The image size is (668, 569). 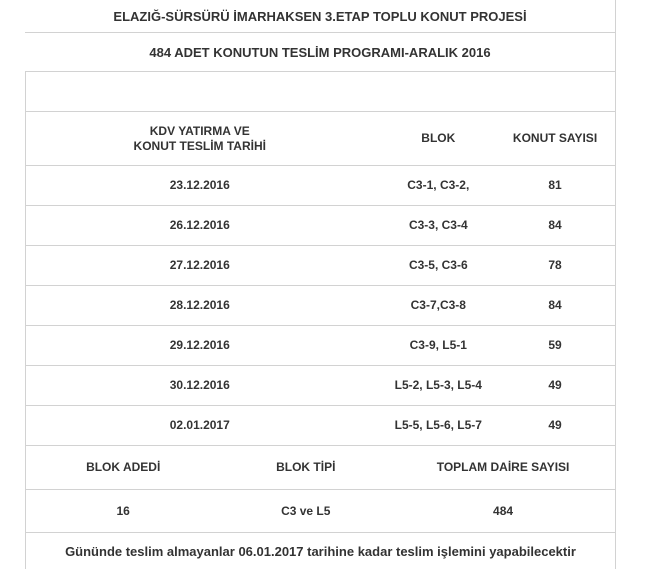 I want to click on blok-adedi-cell: 16, so click(x=123, y=510).